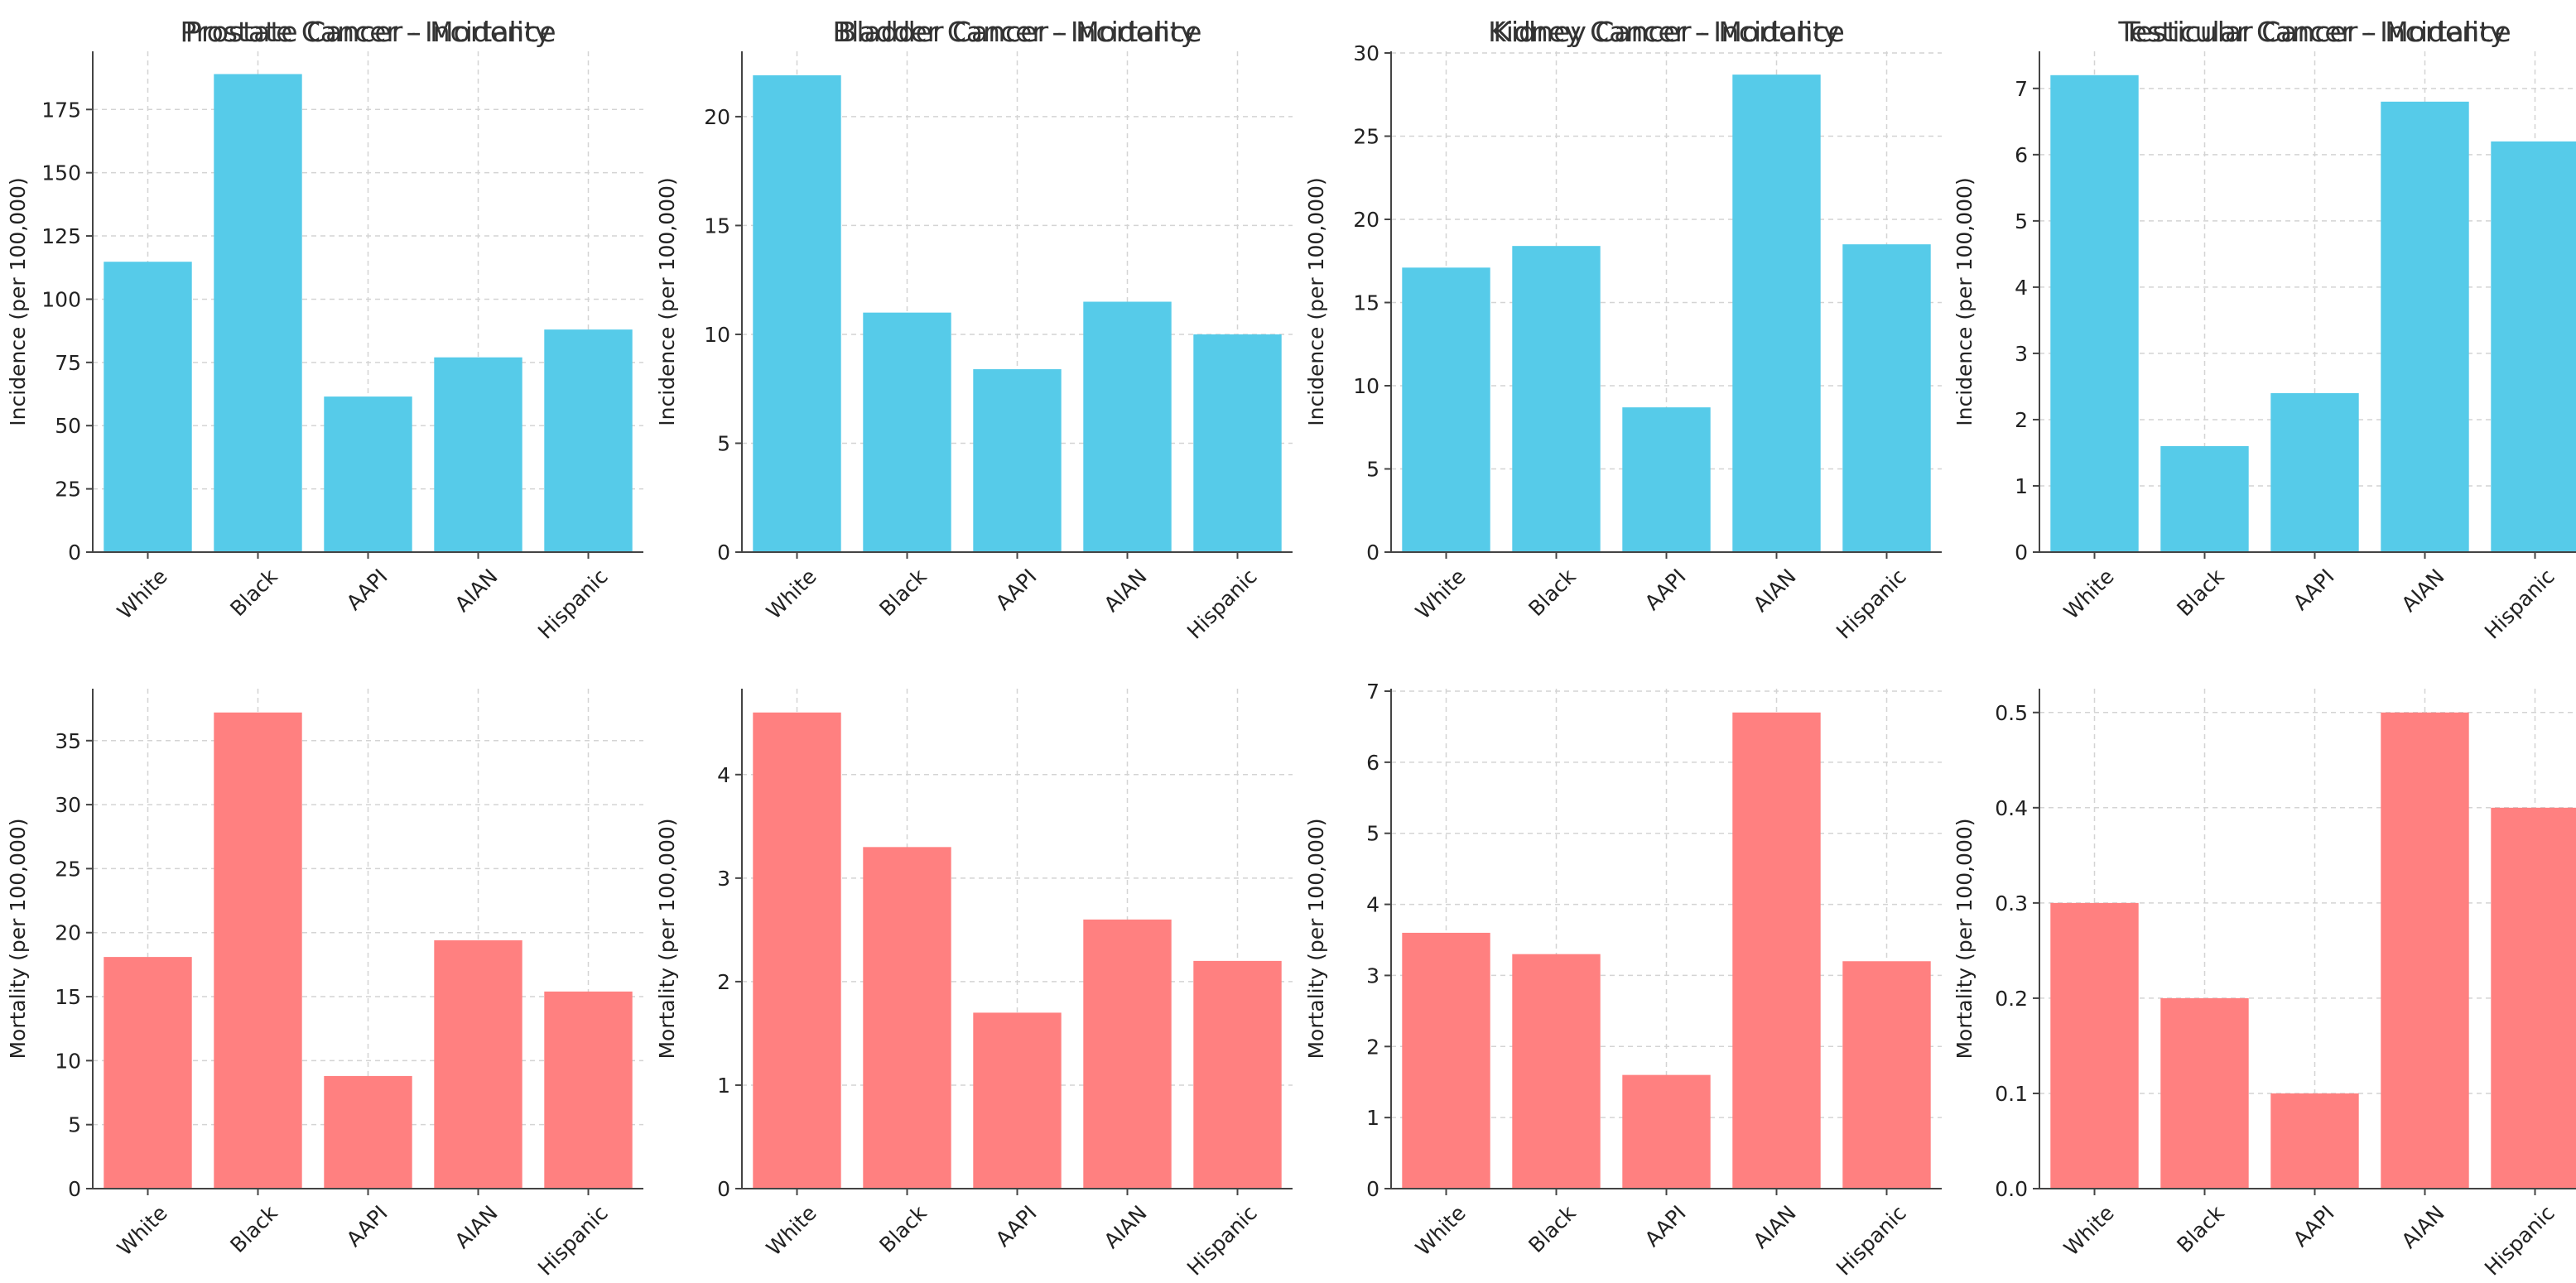 The height and width of the screenshot is (1283, 2576). I want to click on chart-title: Kidney Cancer - Mortality, so click(1666, 32).